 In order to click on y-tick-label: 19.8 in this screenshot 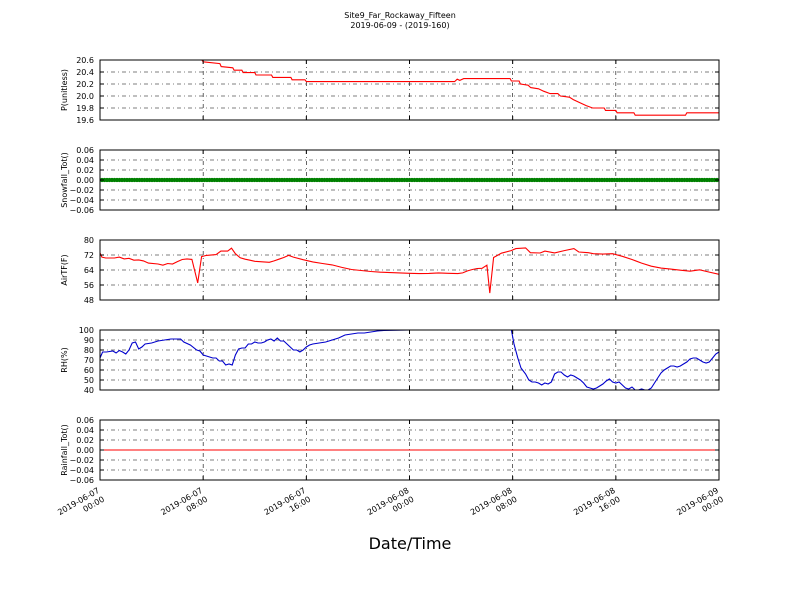, I will do `click(85, 108)`.